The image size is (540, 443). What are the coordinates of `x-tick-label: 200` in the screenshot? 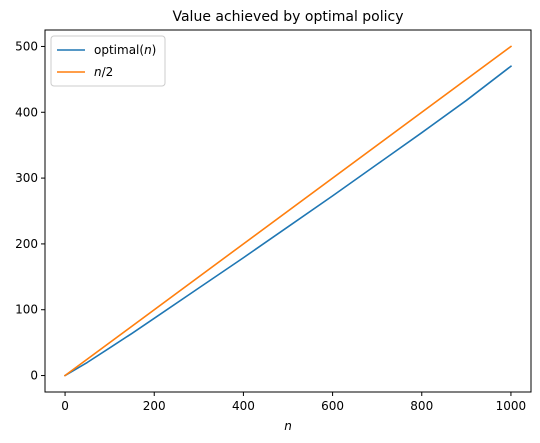 It's located at (154, 406).